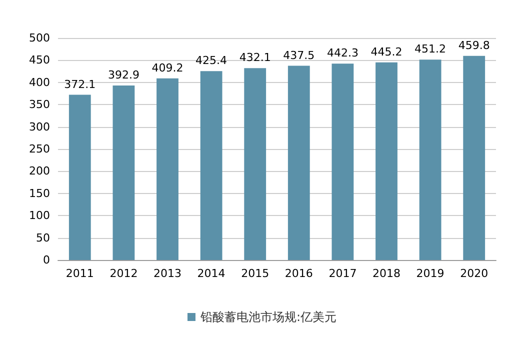 The image size is (526, 350). I want to click on legend-label: 铅酸蓄电池市场规:亿美元, so click(268, 317).